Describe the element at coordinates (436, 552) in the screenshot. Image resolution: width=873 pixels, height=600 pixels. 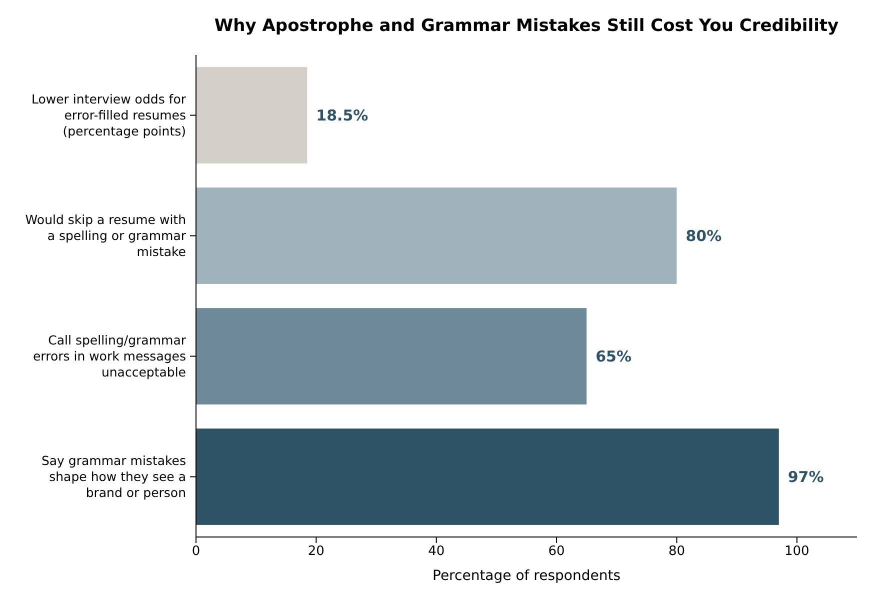
I see `x-tick-label: 40` at that location.